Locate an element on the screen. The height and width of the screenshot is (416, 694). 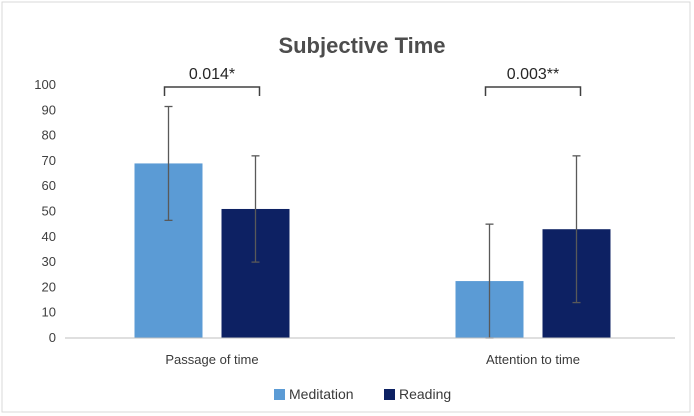
y-tick-label: 20 is located at coordinates (49, 286).